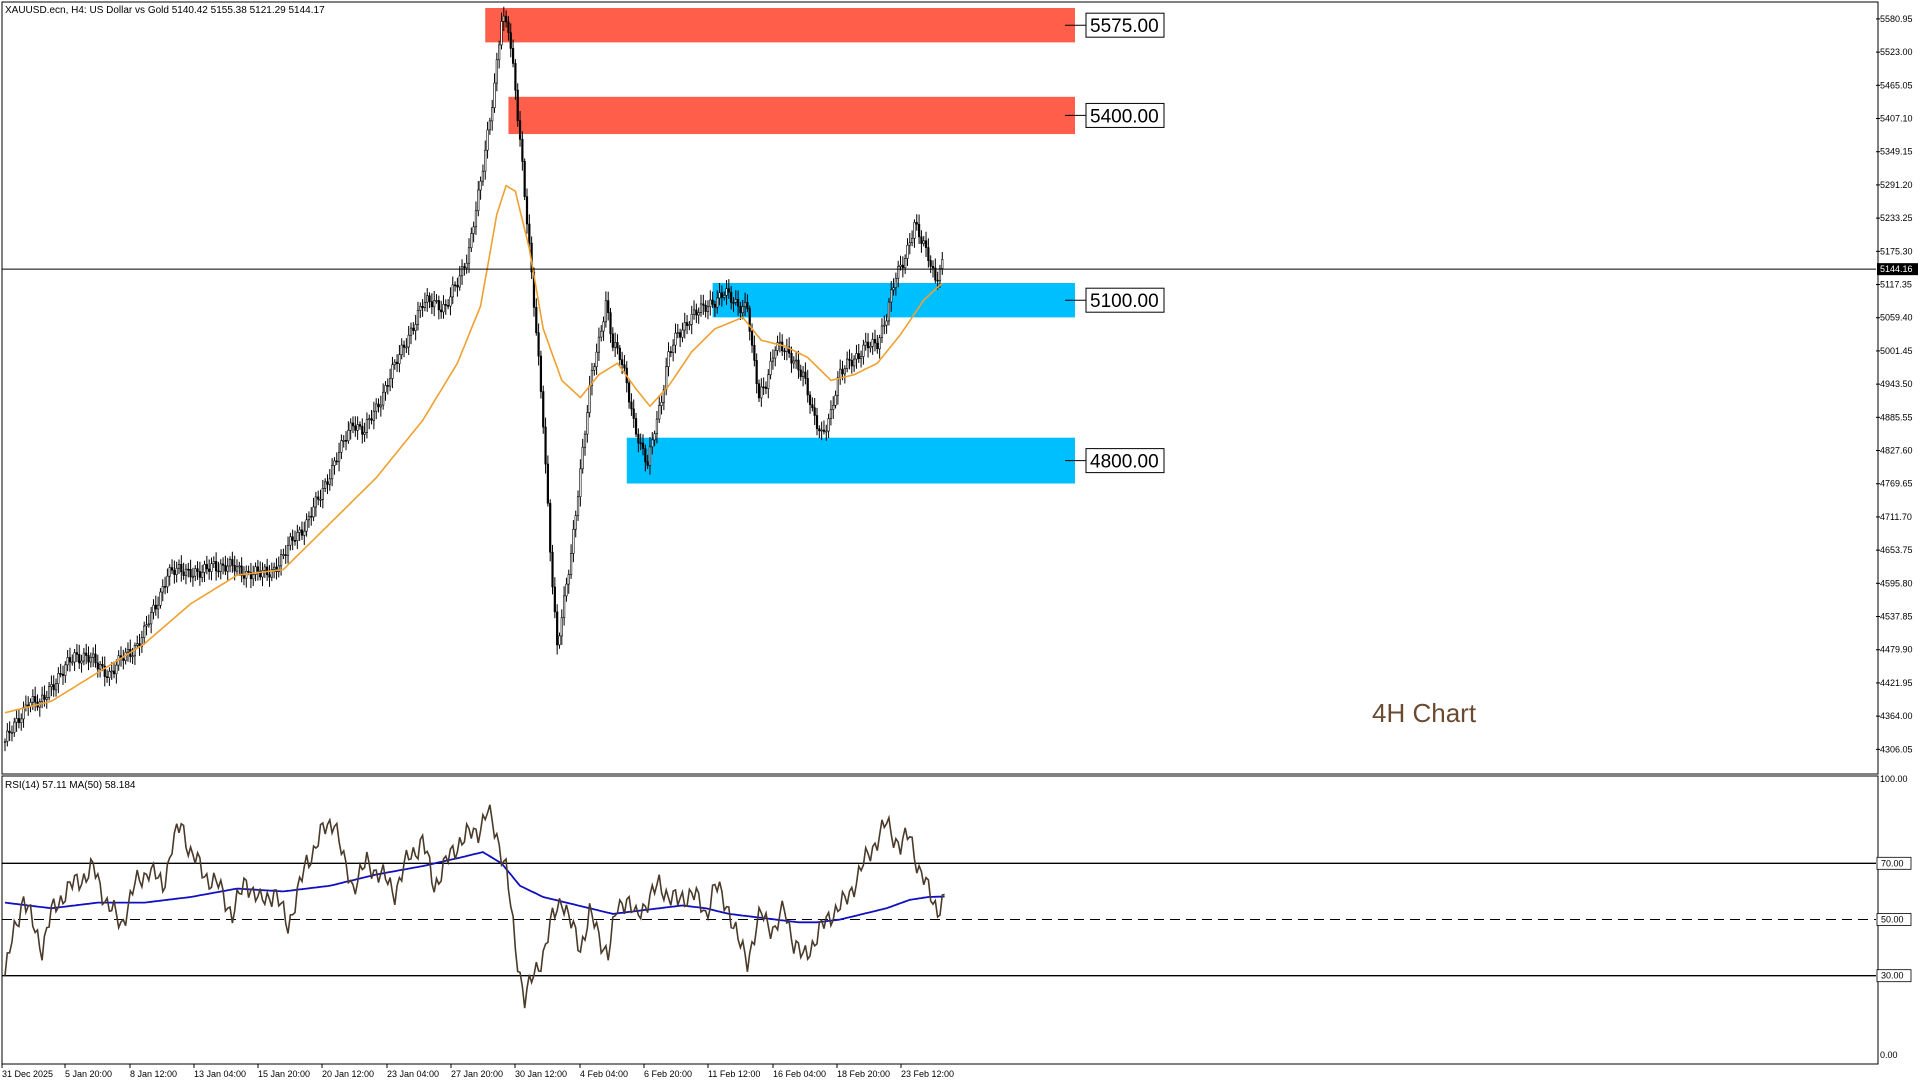 The image size is (1920, 1080). What do you see at coordinates (27, 1074) in the screenshot?
I see `time-tick-label: 31 Dec 2025` at bounding box center [27, 1074].